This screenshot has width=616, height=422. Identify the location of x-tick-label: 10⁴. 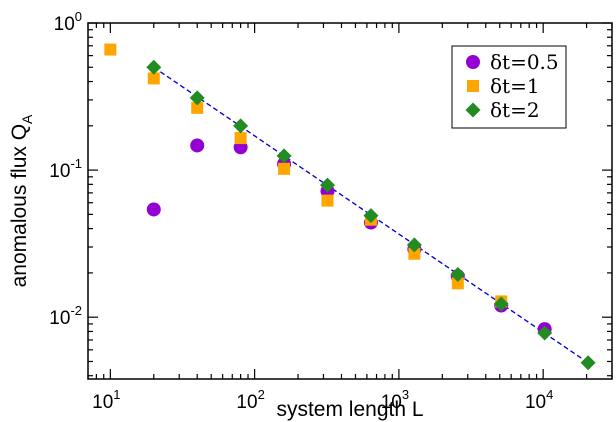
(539, 400).